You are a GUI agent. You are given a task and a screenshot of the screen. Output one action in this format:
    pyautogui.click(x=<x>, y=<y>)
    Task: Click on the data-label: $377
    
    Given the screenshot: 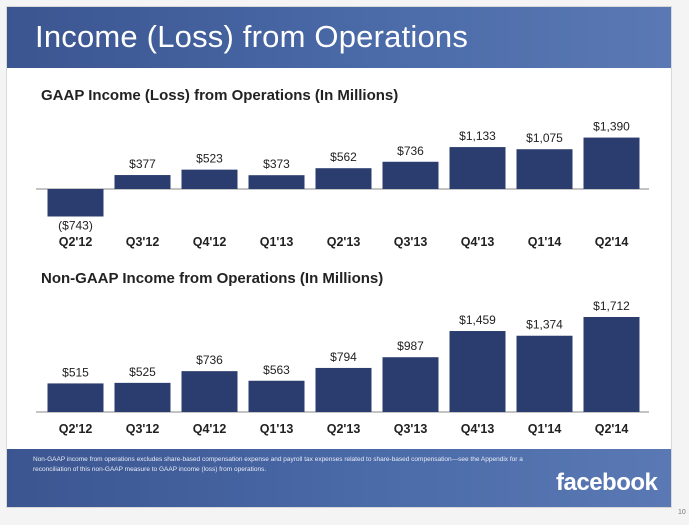 What is the action you would take?
    pyautogui.click(x=142, y=164)
    